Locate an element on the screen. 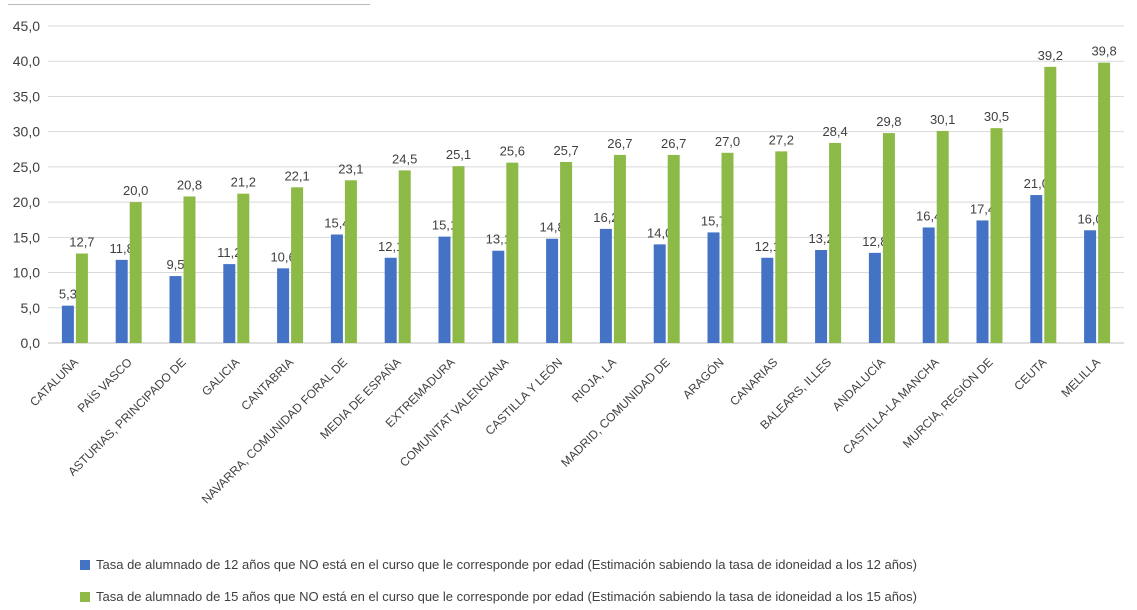 The image size is (1137, 610). data-label-15-anos: 12,7 is located at coordinates (81, 242).